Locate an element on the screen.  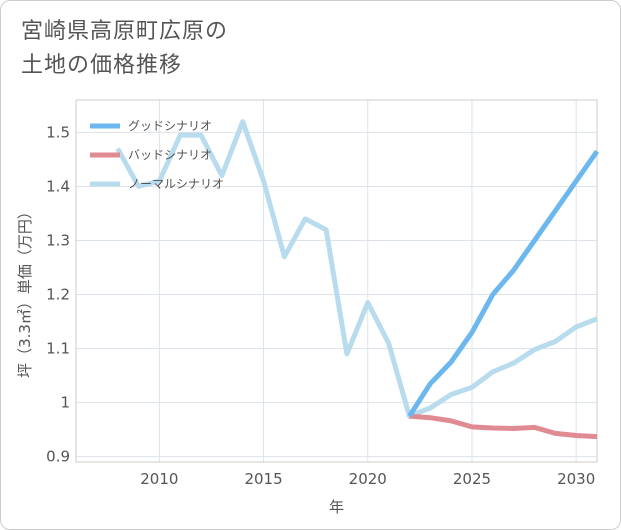
y-tick-label: 0.9 is located at coordinates (58, 457).